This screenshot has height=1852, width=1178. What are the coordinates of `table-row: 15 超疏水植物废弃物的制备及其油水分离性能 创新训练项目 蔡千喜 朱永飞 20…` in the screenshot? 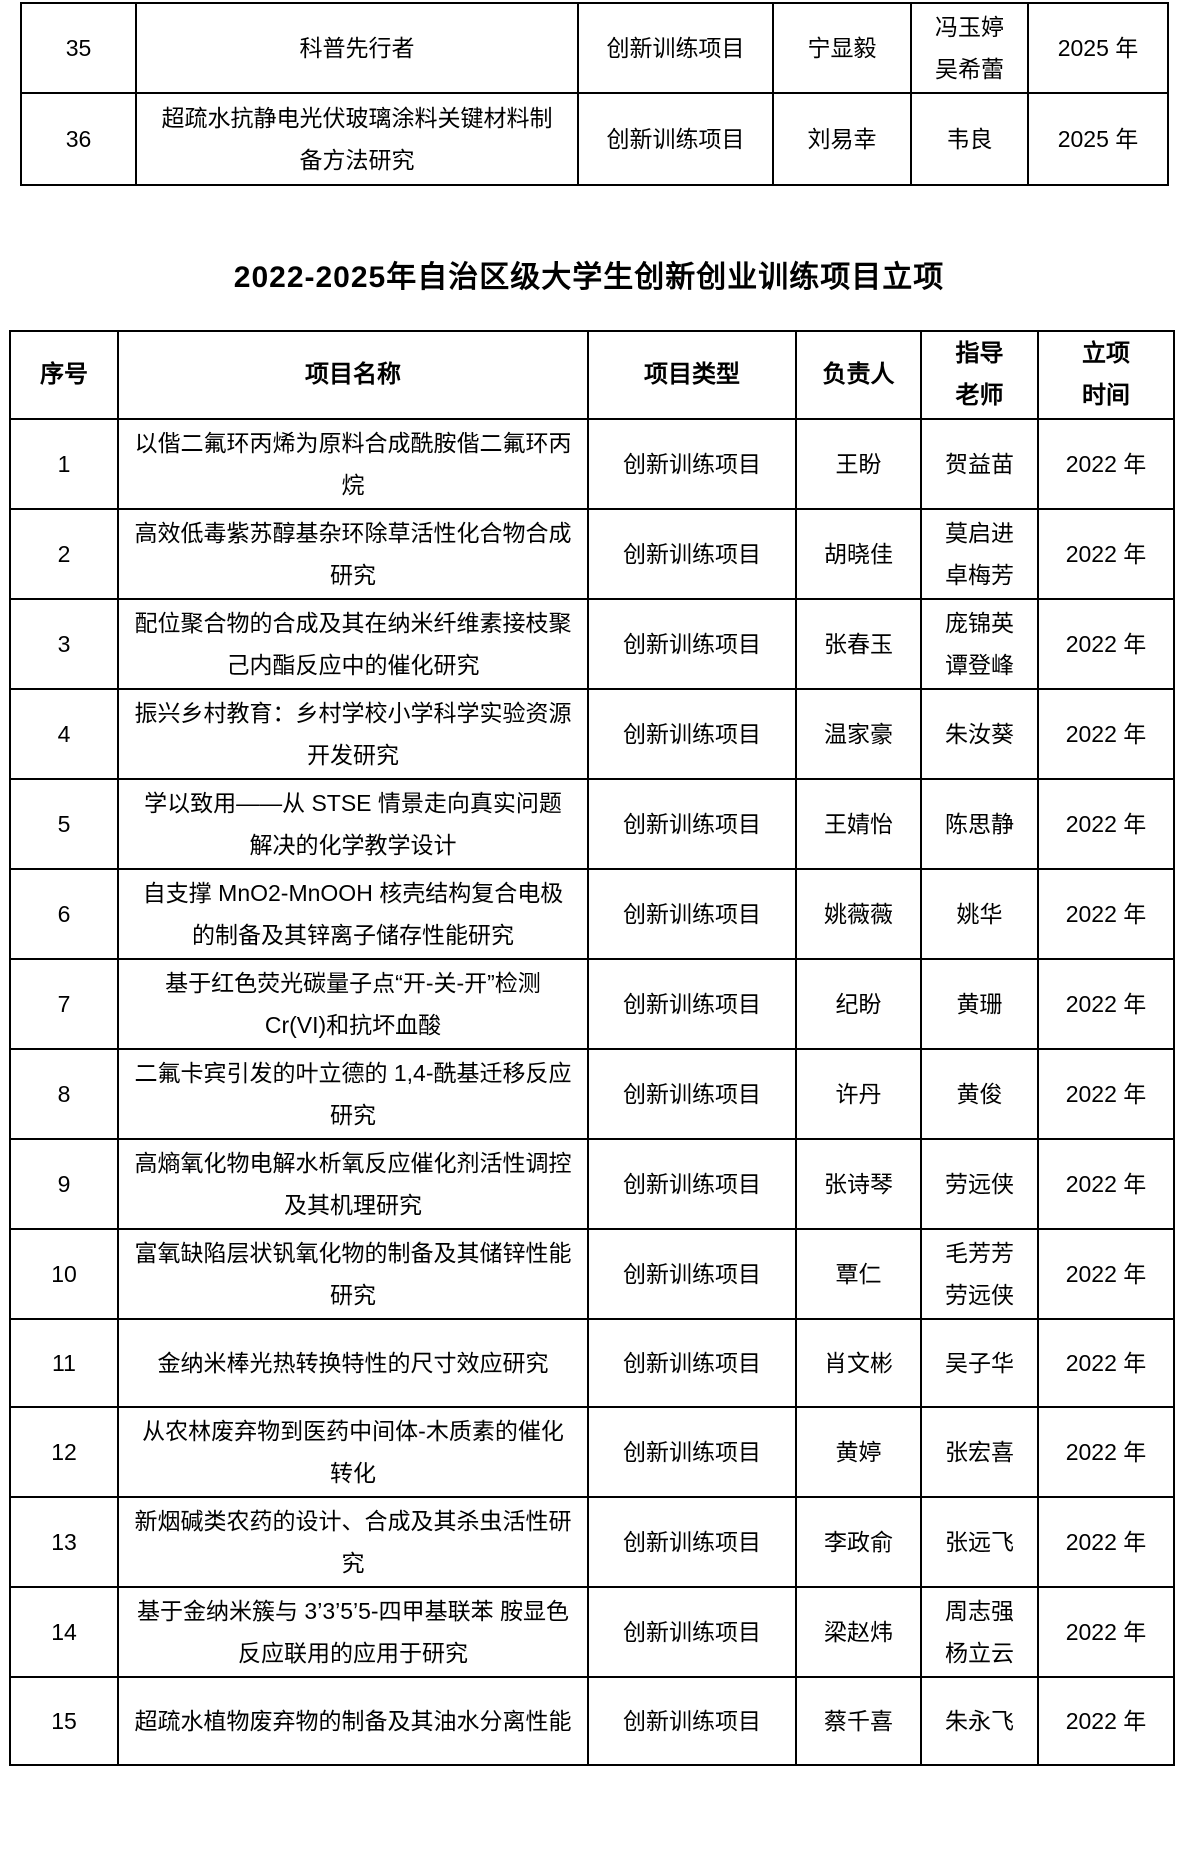 It's located at (592, 1721).